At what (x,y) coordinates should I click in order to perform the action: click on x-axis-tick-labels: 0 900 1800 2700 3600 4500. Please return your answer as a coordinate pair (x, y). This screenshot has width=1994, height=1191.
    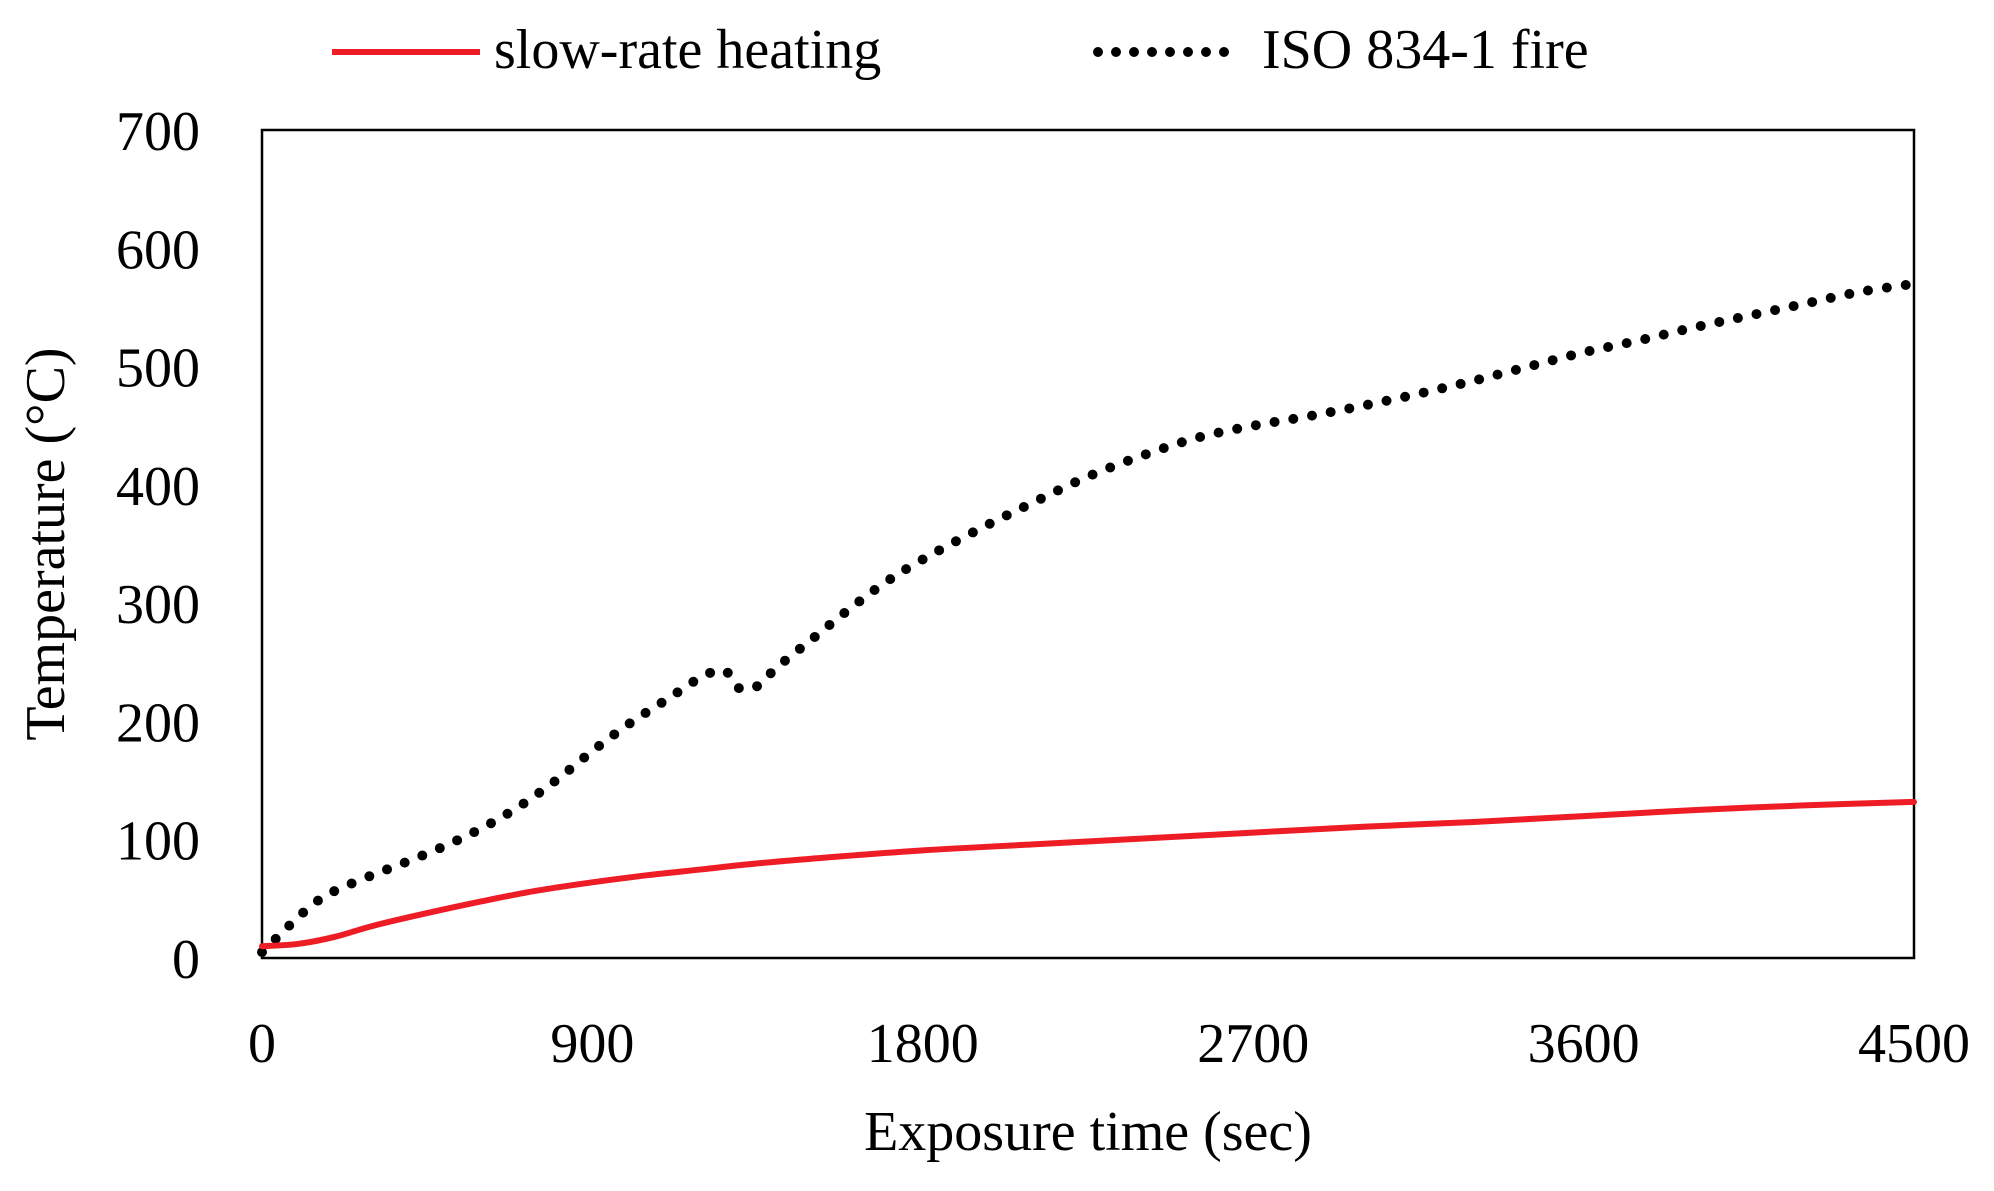
    Looking at the image, I should click on (1109, 1044).